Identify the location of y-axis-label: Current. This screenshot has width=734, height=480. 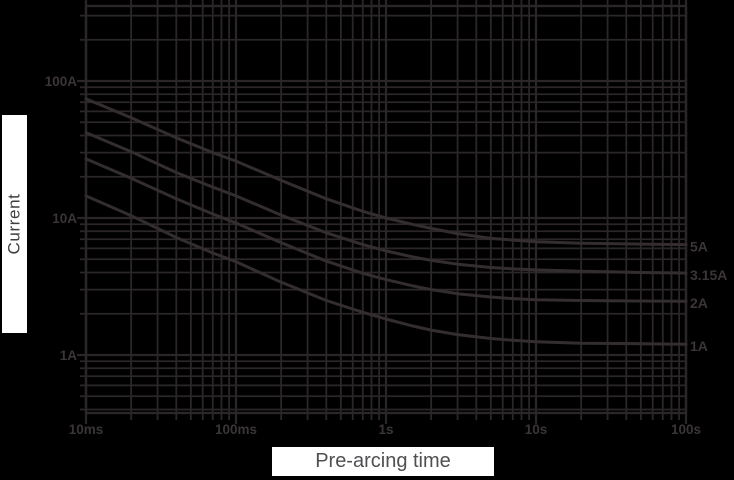
(14, 224).